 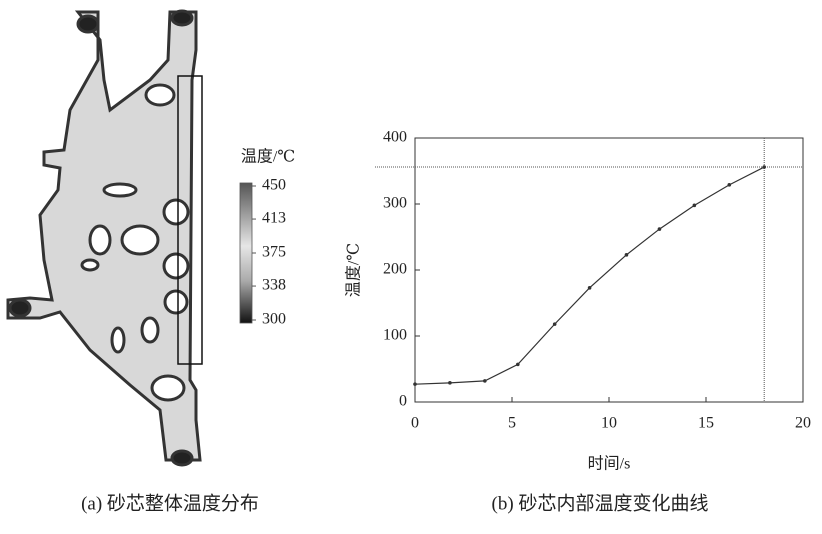 What do you see at coordinates (274, 252) in the screenshot?
I see `colorbar-tick-label: 375` at bounding box center [274, 252].